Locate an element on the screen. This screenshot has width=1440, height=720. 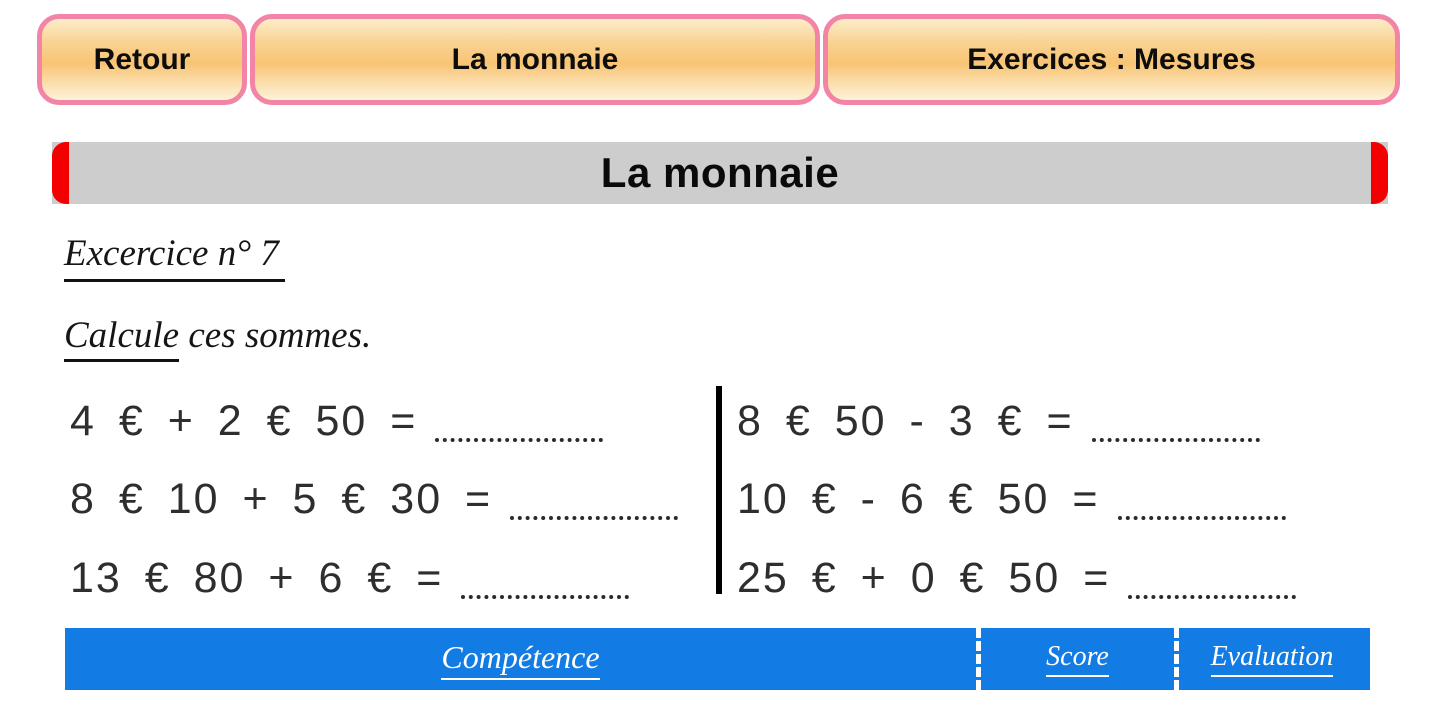
exercise-instruction: Calcule ces sommes. is located at coordinates (218, 338).